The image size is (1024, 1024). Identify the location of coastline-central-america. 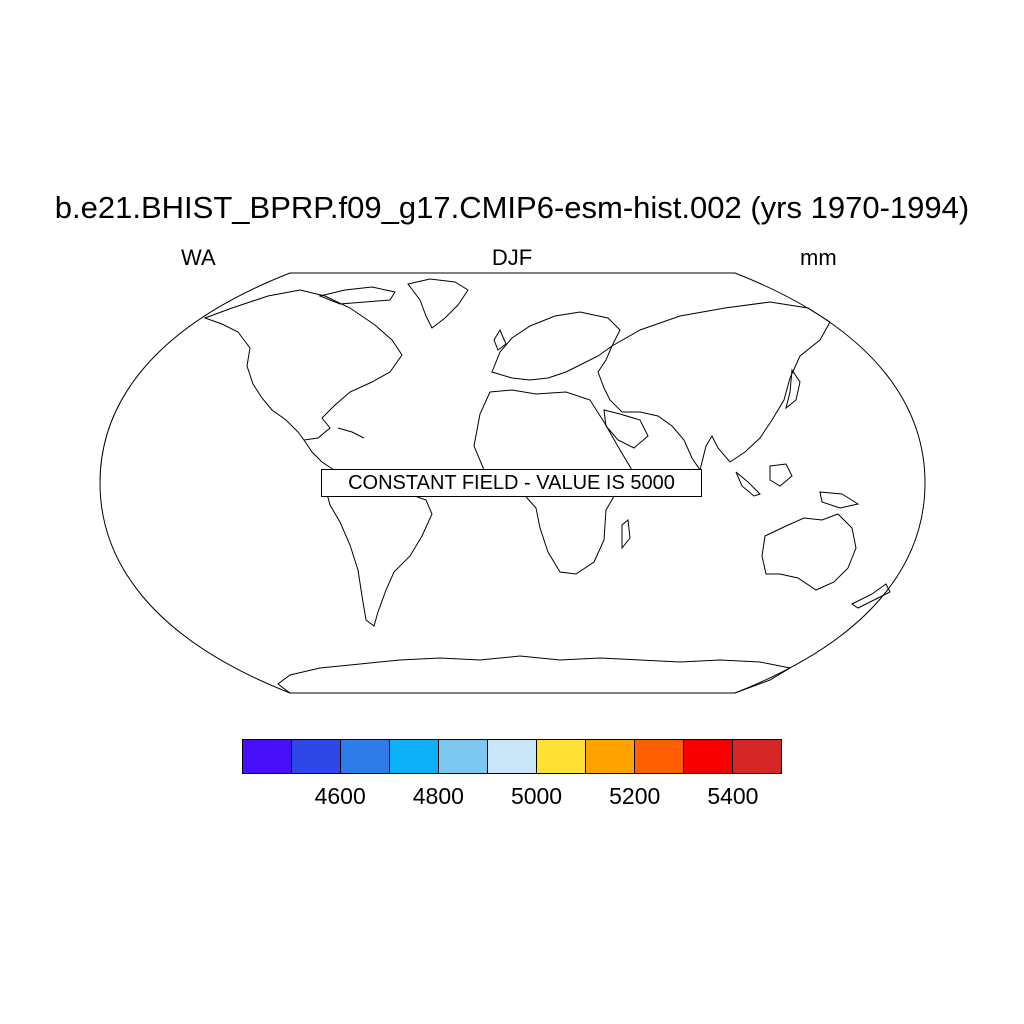
(319, 455).